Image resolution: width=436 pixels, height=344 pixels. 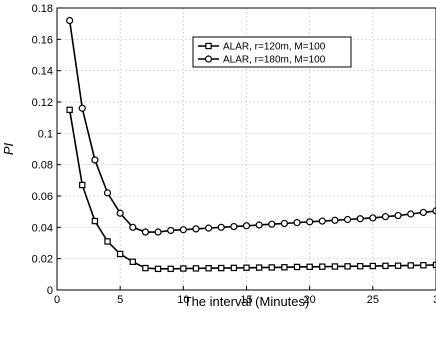 I want to click on y-tick-label: 0.04, so click(x=42, y=228).